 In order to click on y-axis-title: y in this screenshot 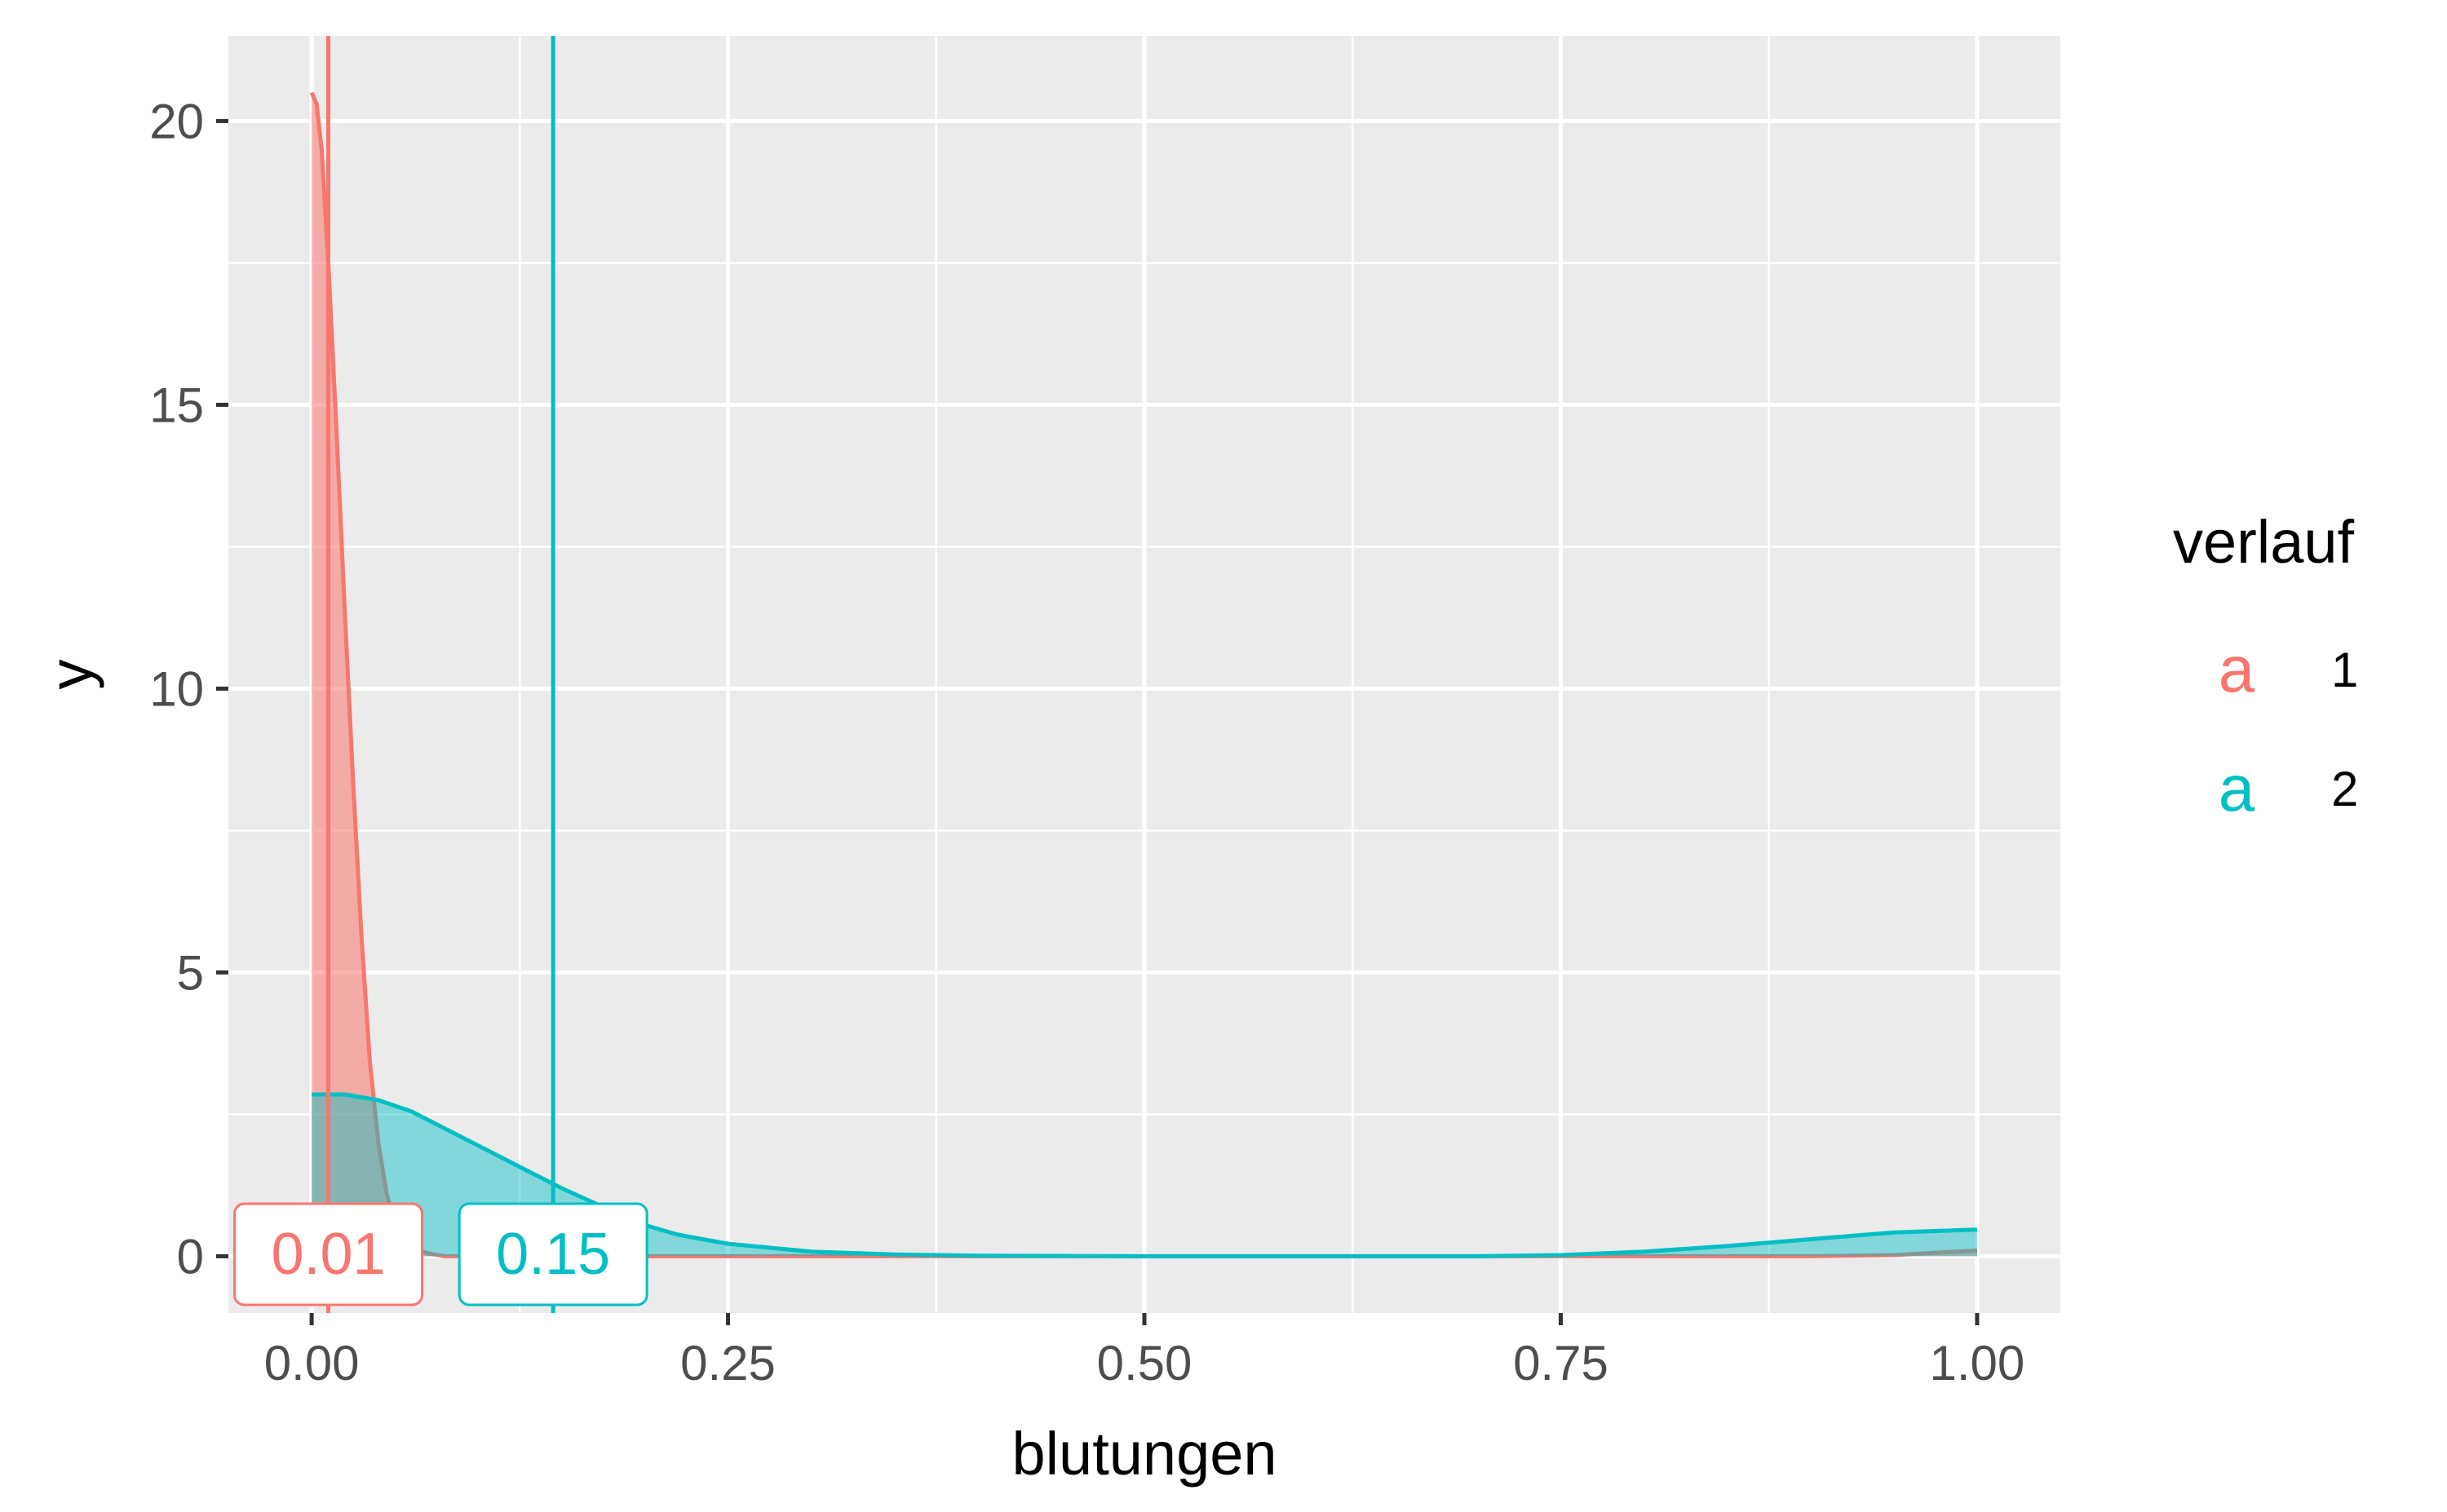, I will do `click(70, 675)`.